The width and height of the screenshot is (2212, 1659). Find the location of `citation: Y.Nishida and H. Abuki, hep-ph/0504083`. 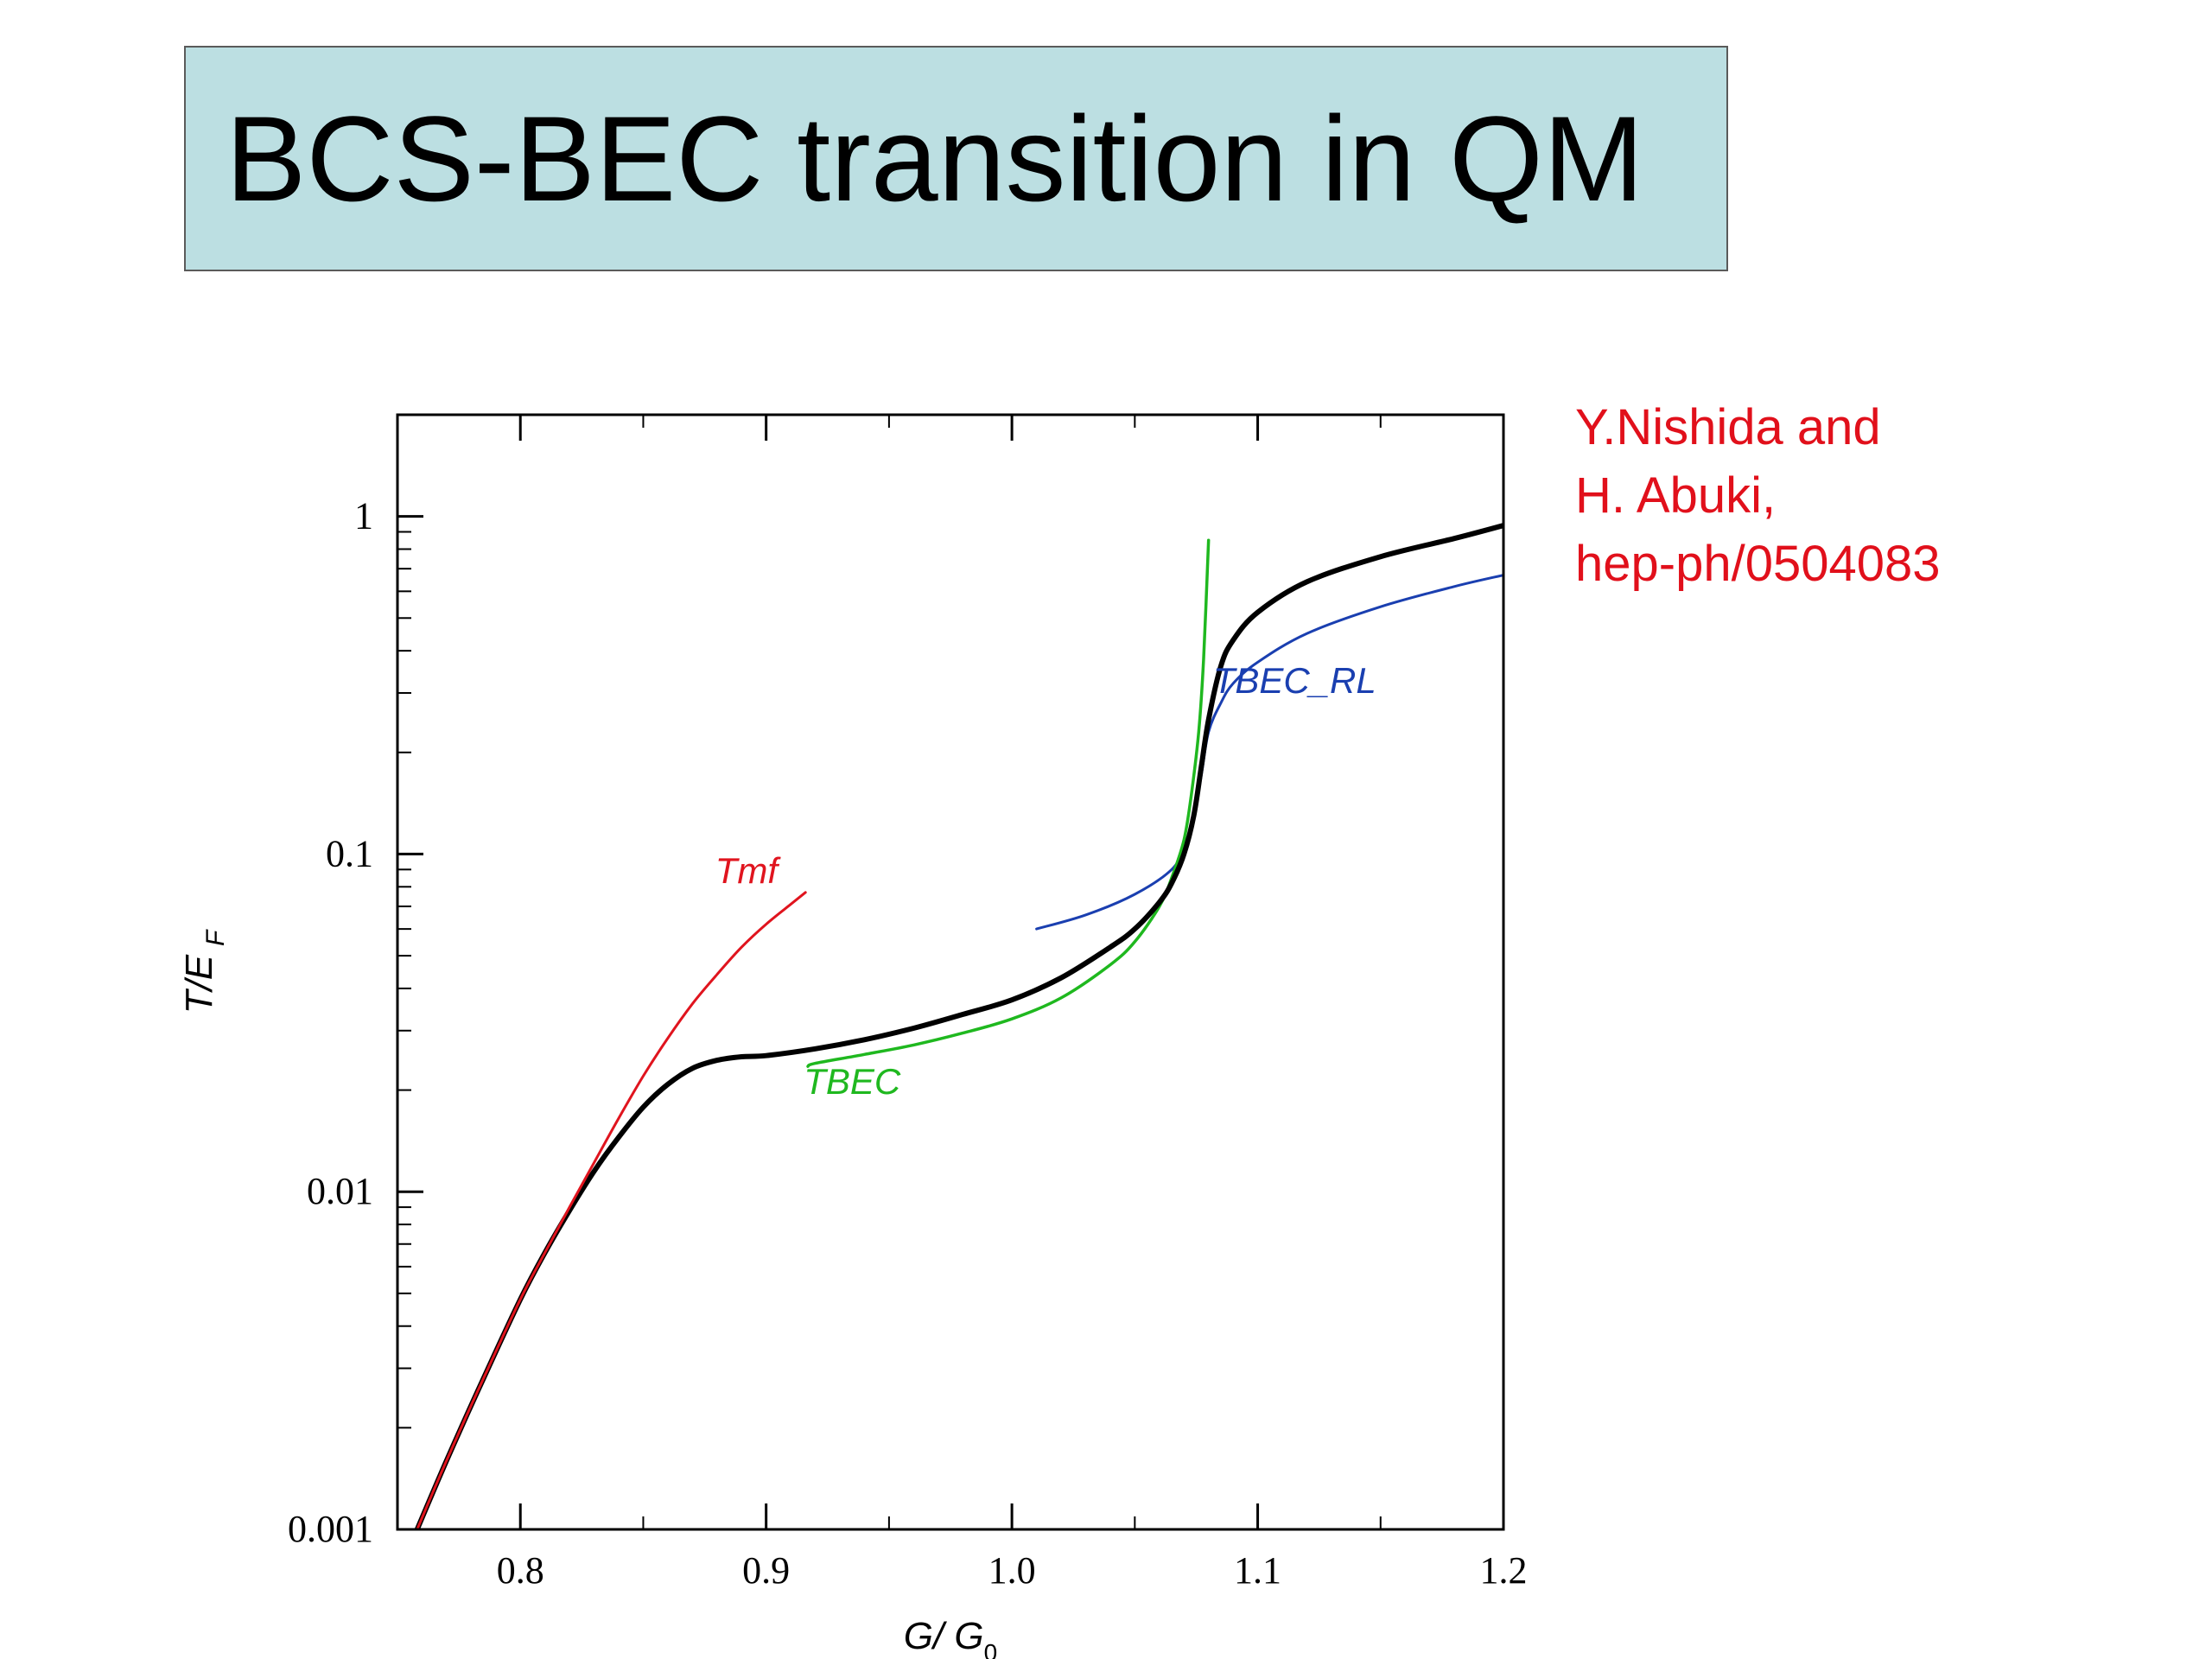

citation: Y.Nishida and H. Abuki, hep-ph/0504083 is located at coordinates (1758, 495).